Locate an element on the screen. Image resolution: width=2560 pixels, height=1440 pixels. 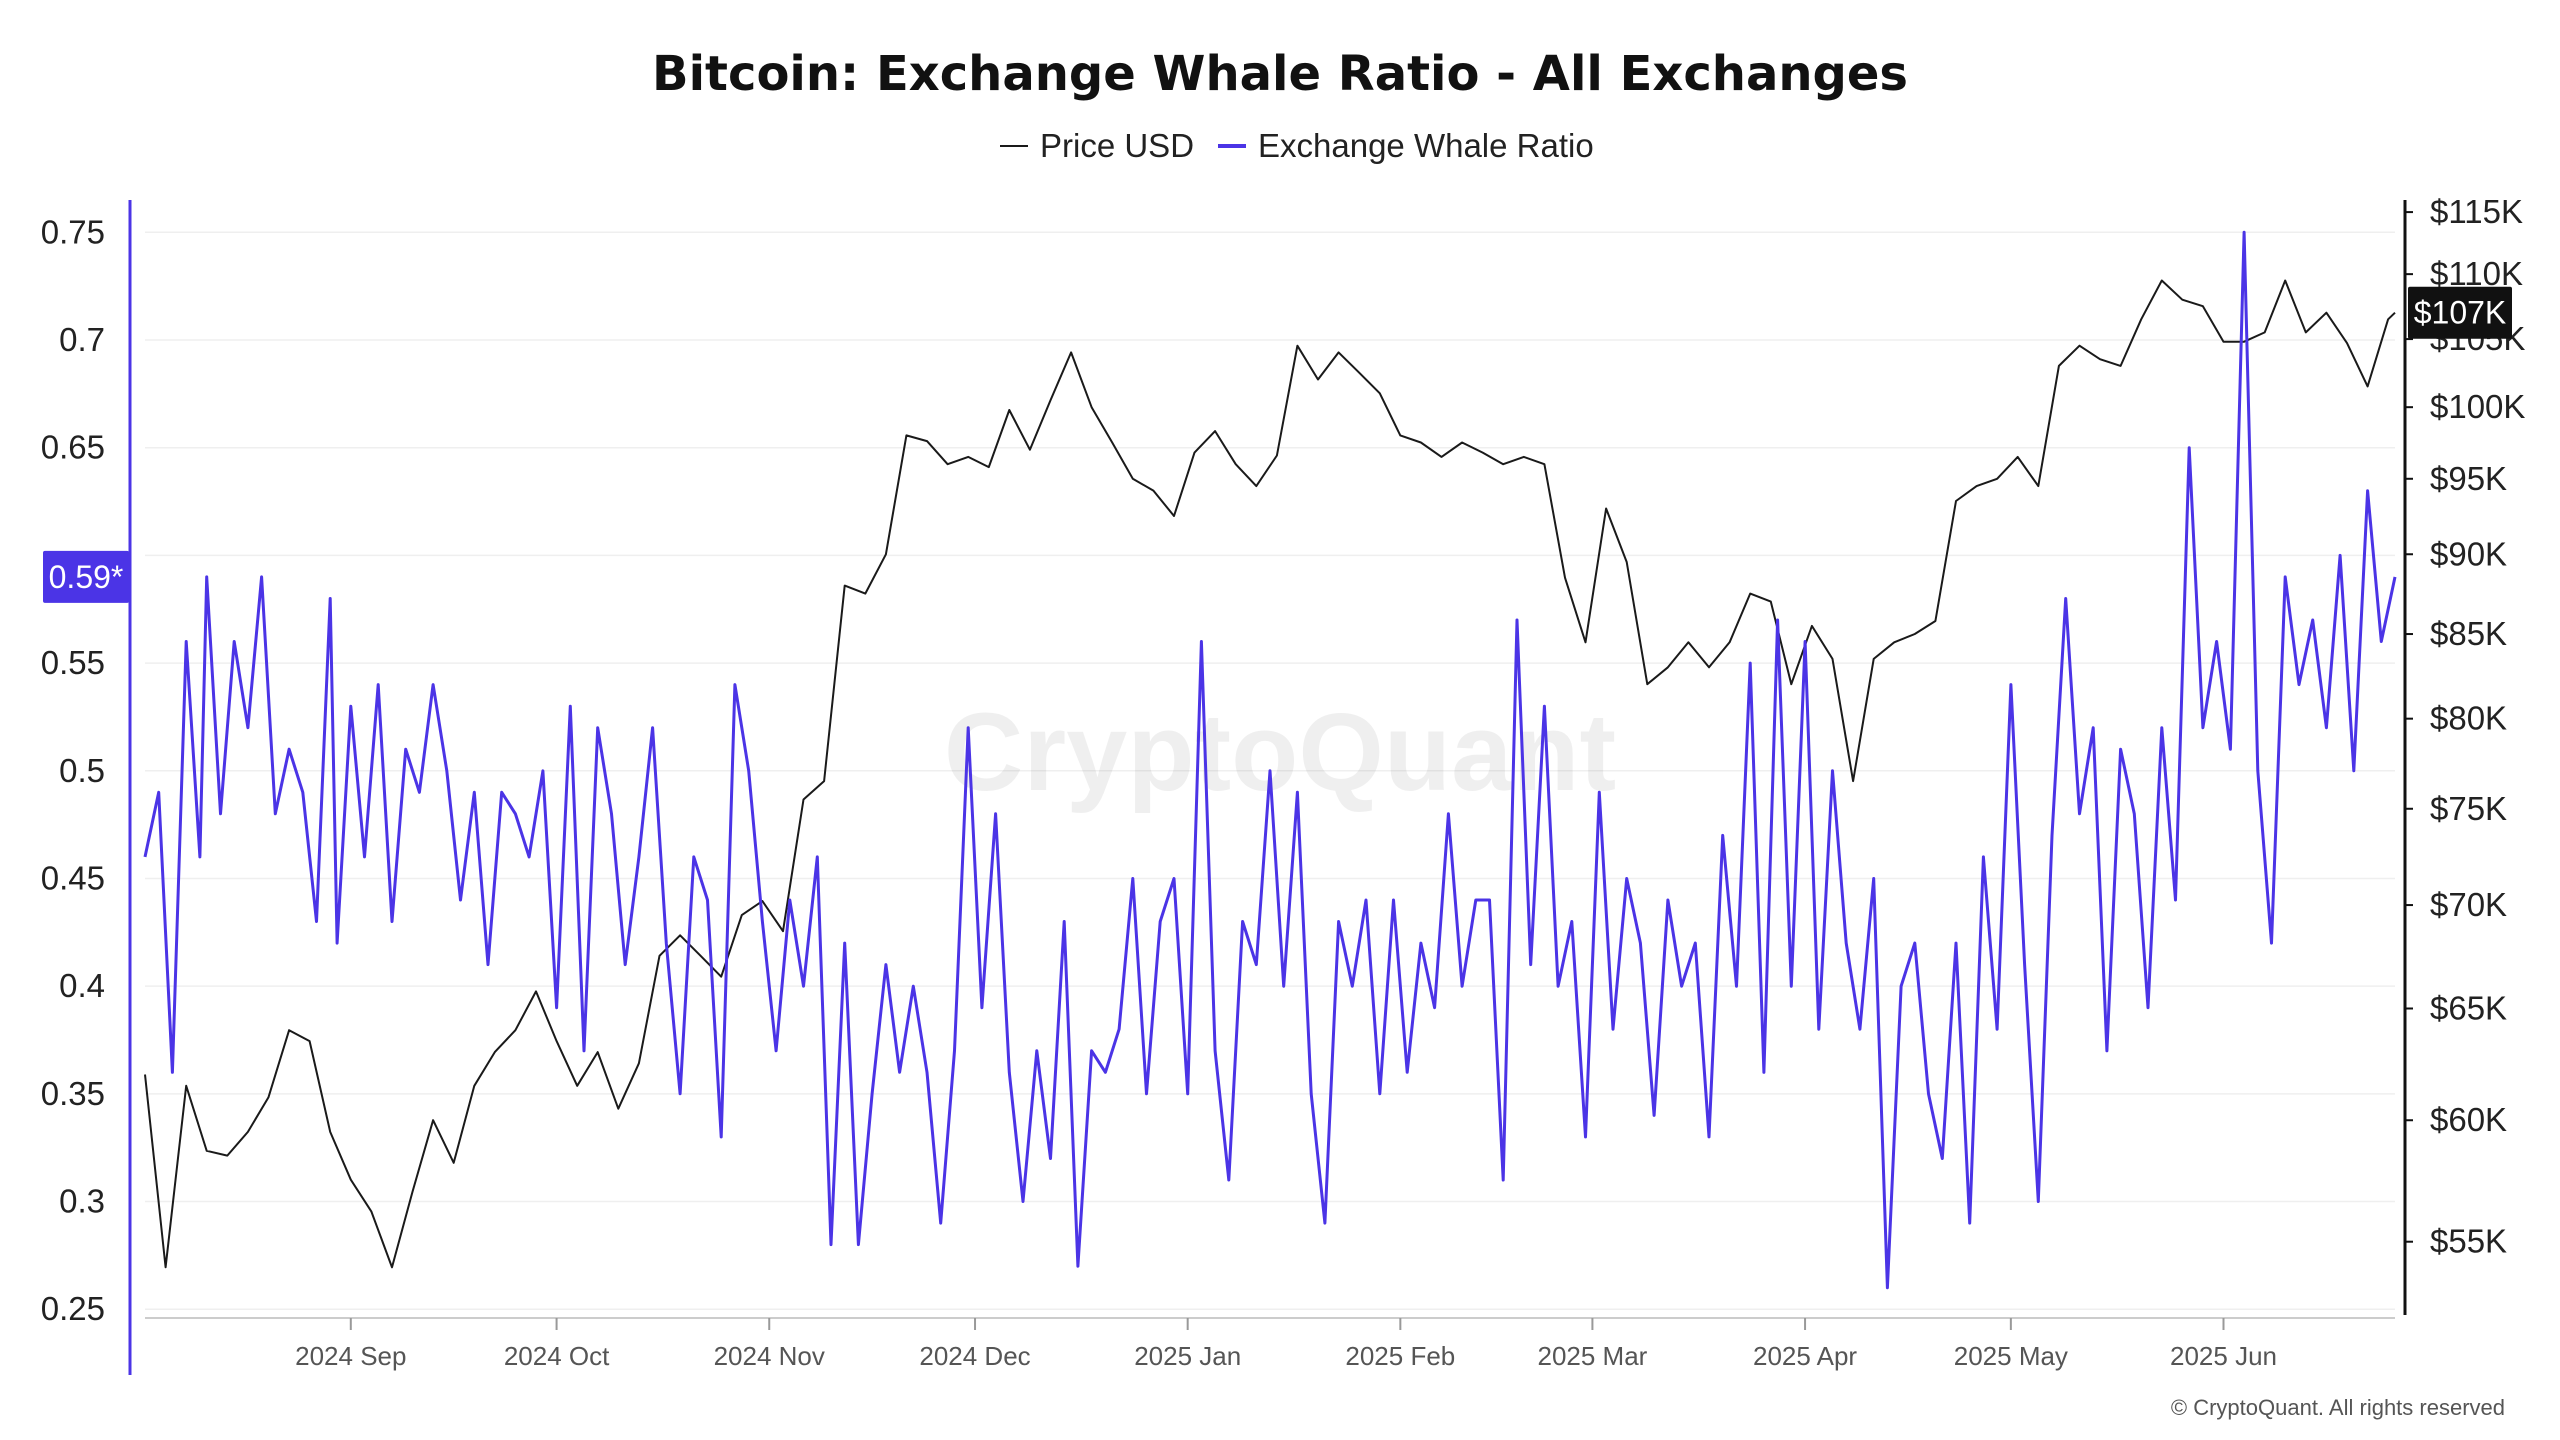
x-tick-label: 2025 Jun is located at coordinates (2223, 1356).